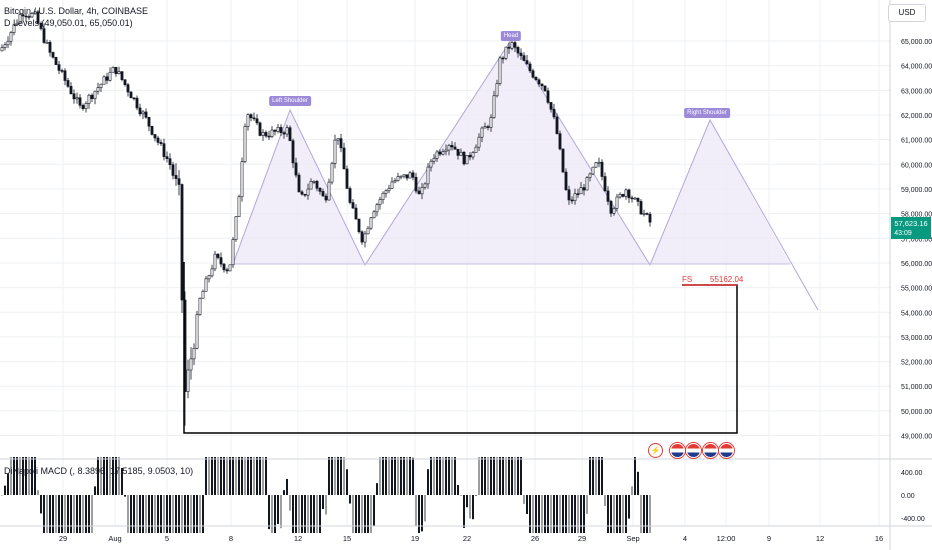 The image size is (932, 550). Describe the element at coordinates (907, 13) in the screenshot. I see `currency-button: USD` at that location.